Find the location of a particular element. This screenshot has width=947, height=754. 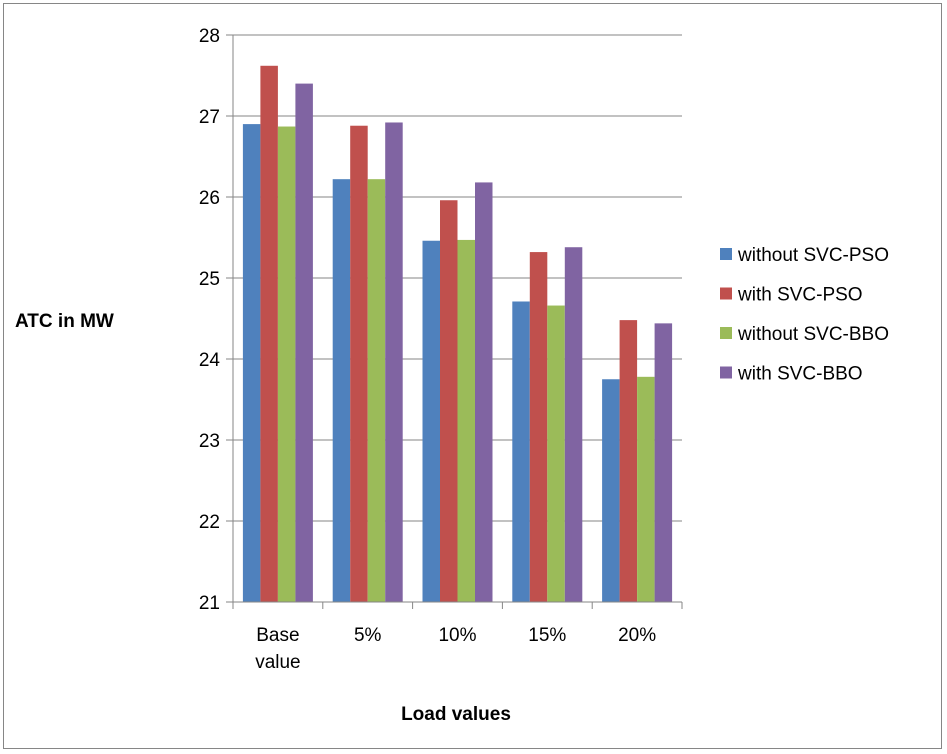

y-tick-label: 26 is located at coordinates (209, 198).